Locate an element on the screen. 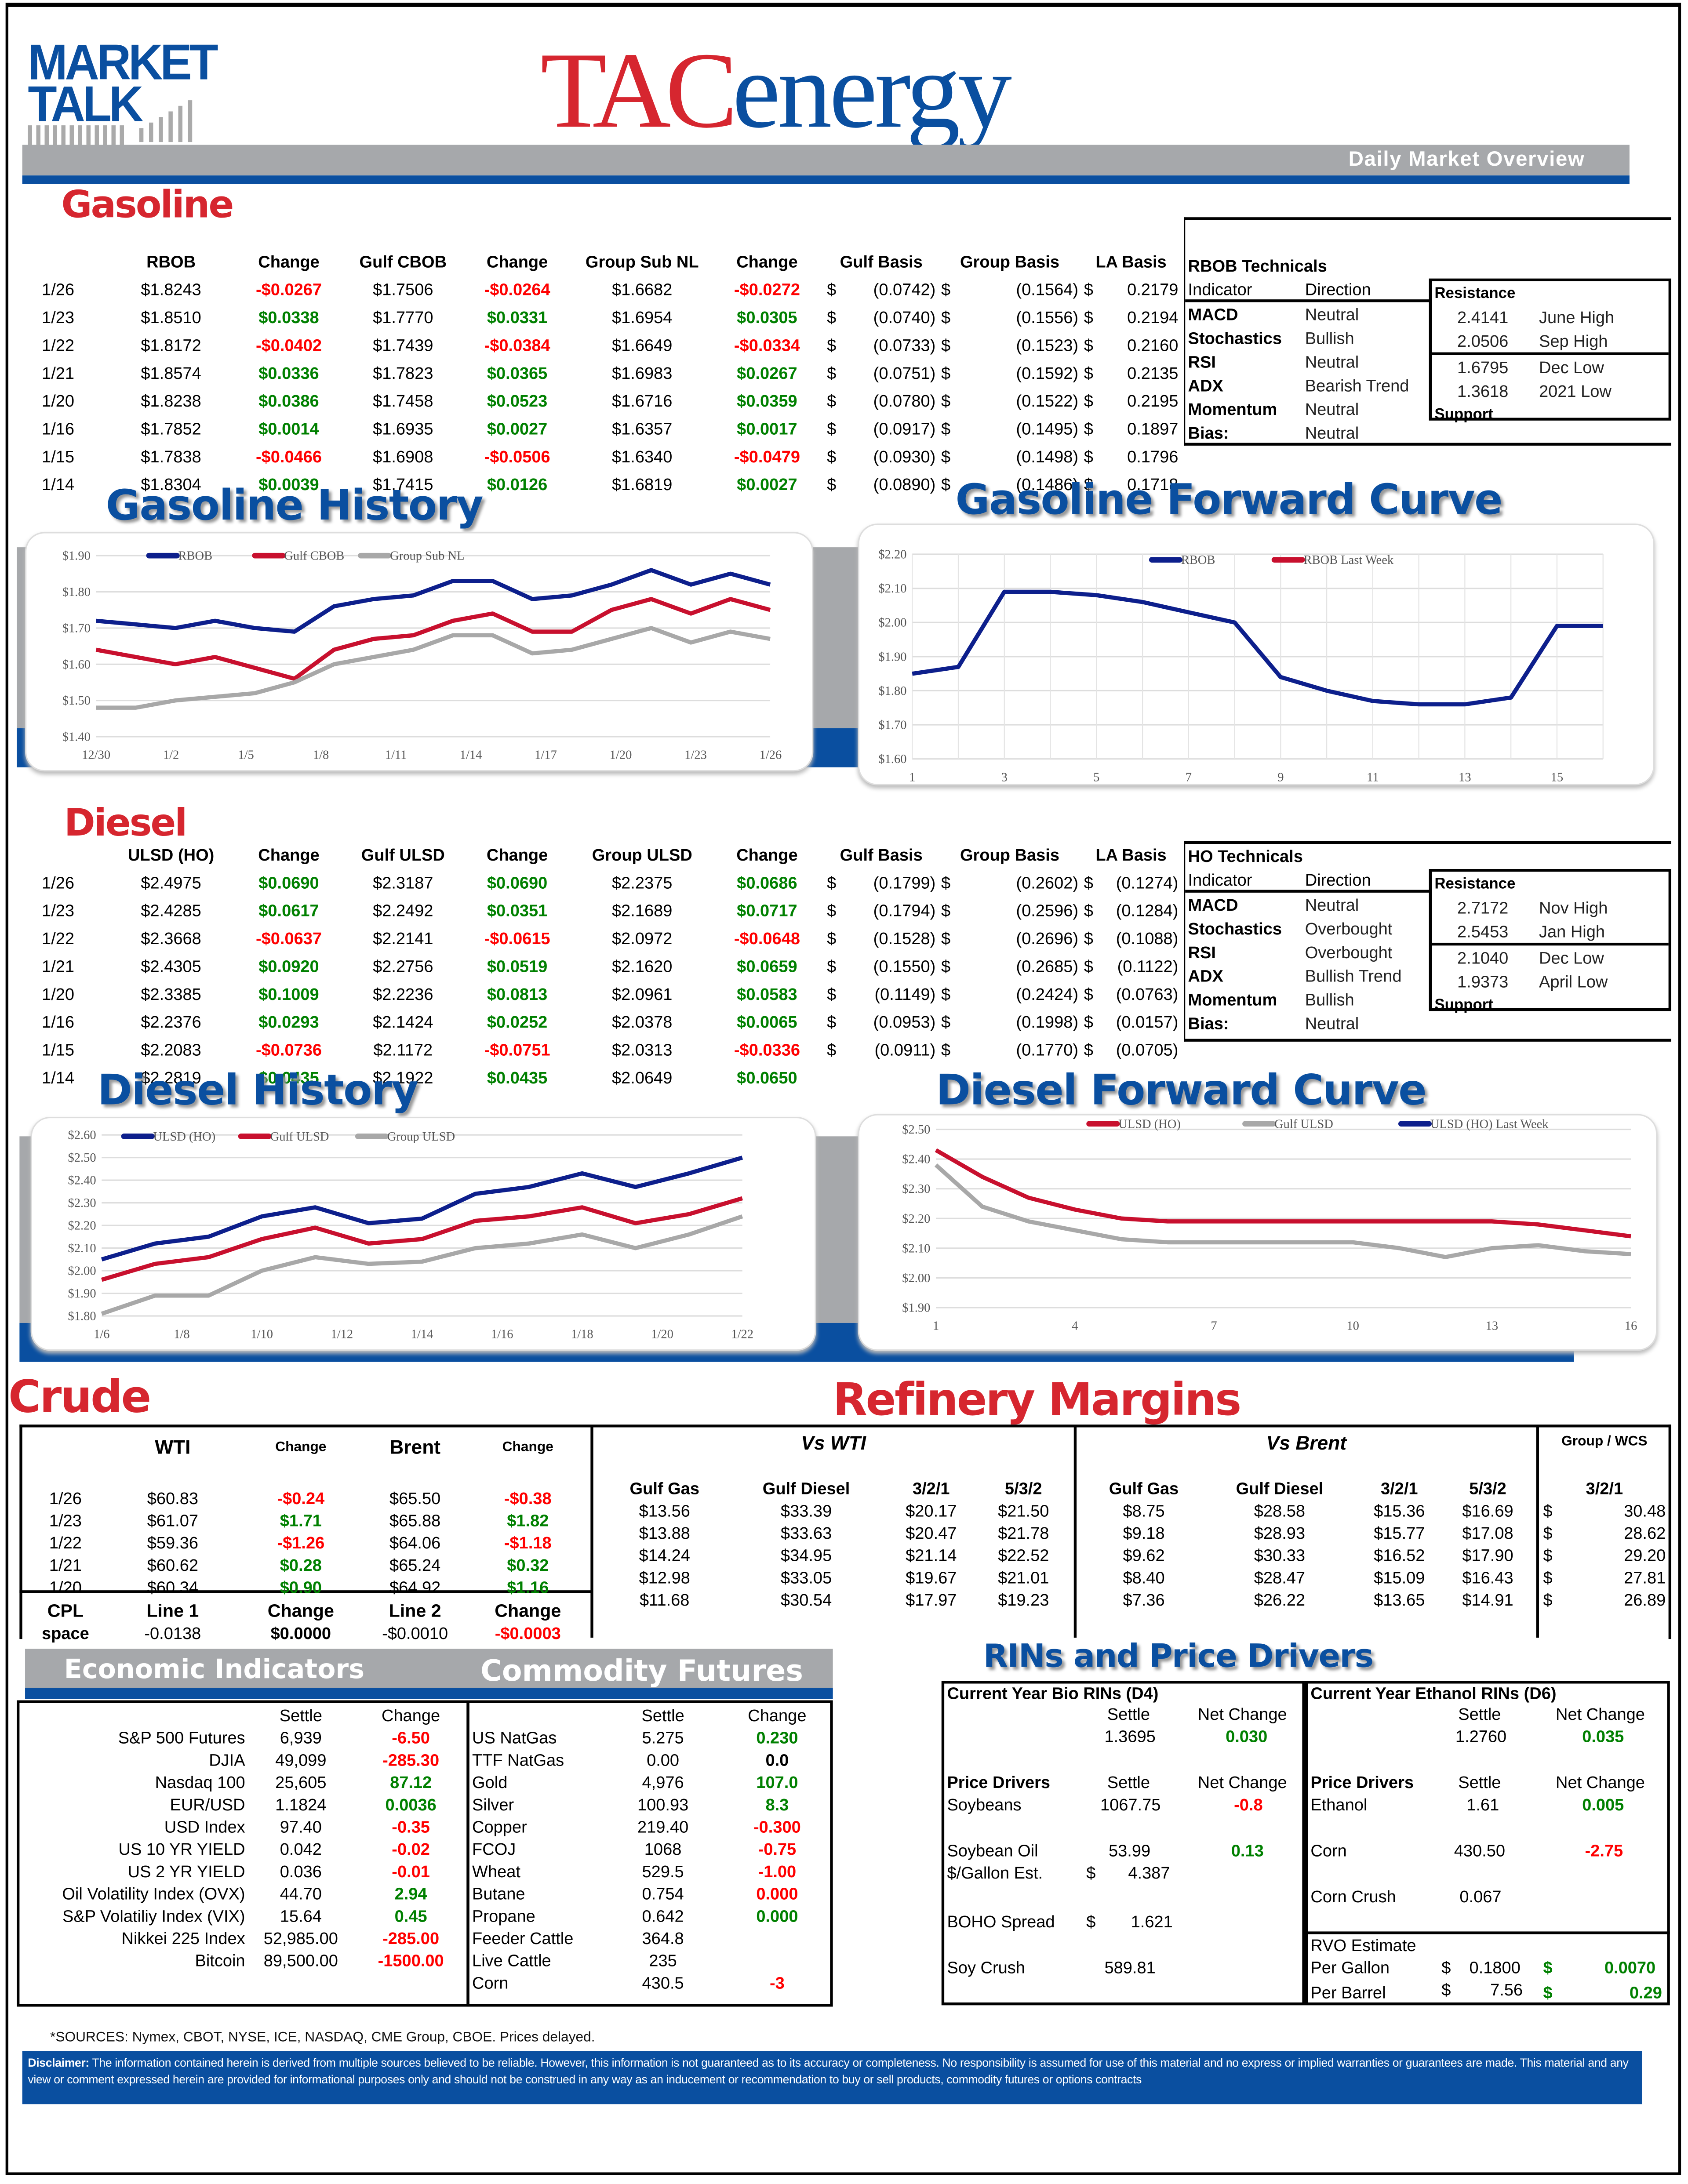  margin-value: $15.77 is located at coordinates (1399, 1533).